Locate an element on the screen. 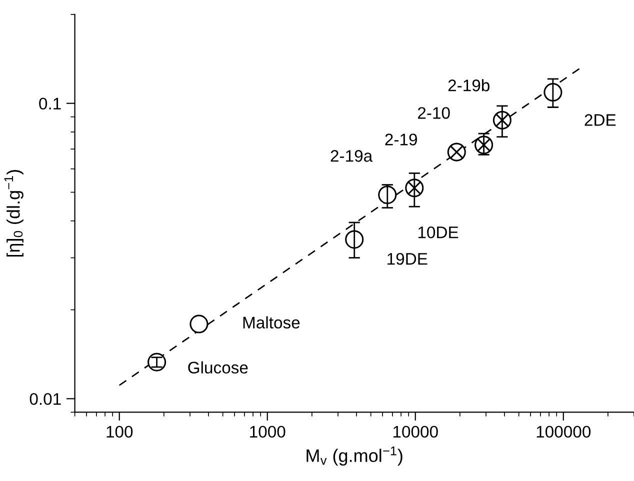 Image resolution: width=634 pixels, height=481 pixels. y-axis-title: [η]$_{0}$ (dl.g$^{−1}$) is located at coordinates (14, 213).